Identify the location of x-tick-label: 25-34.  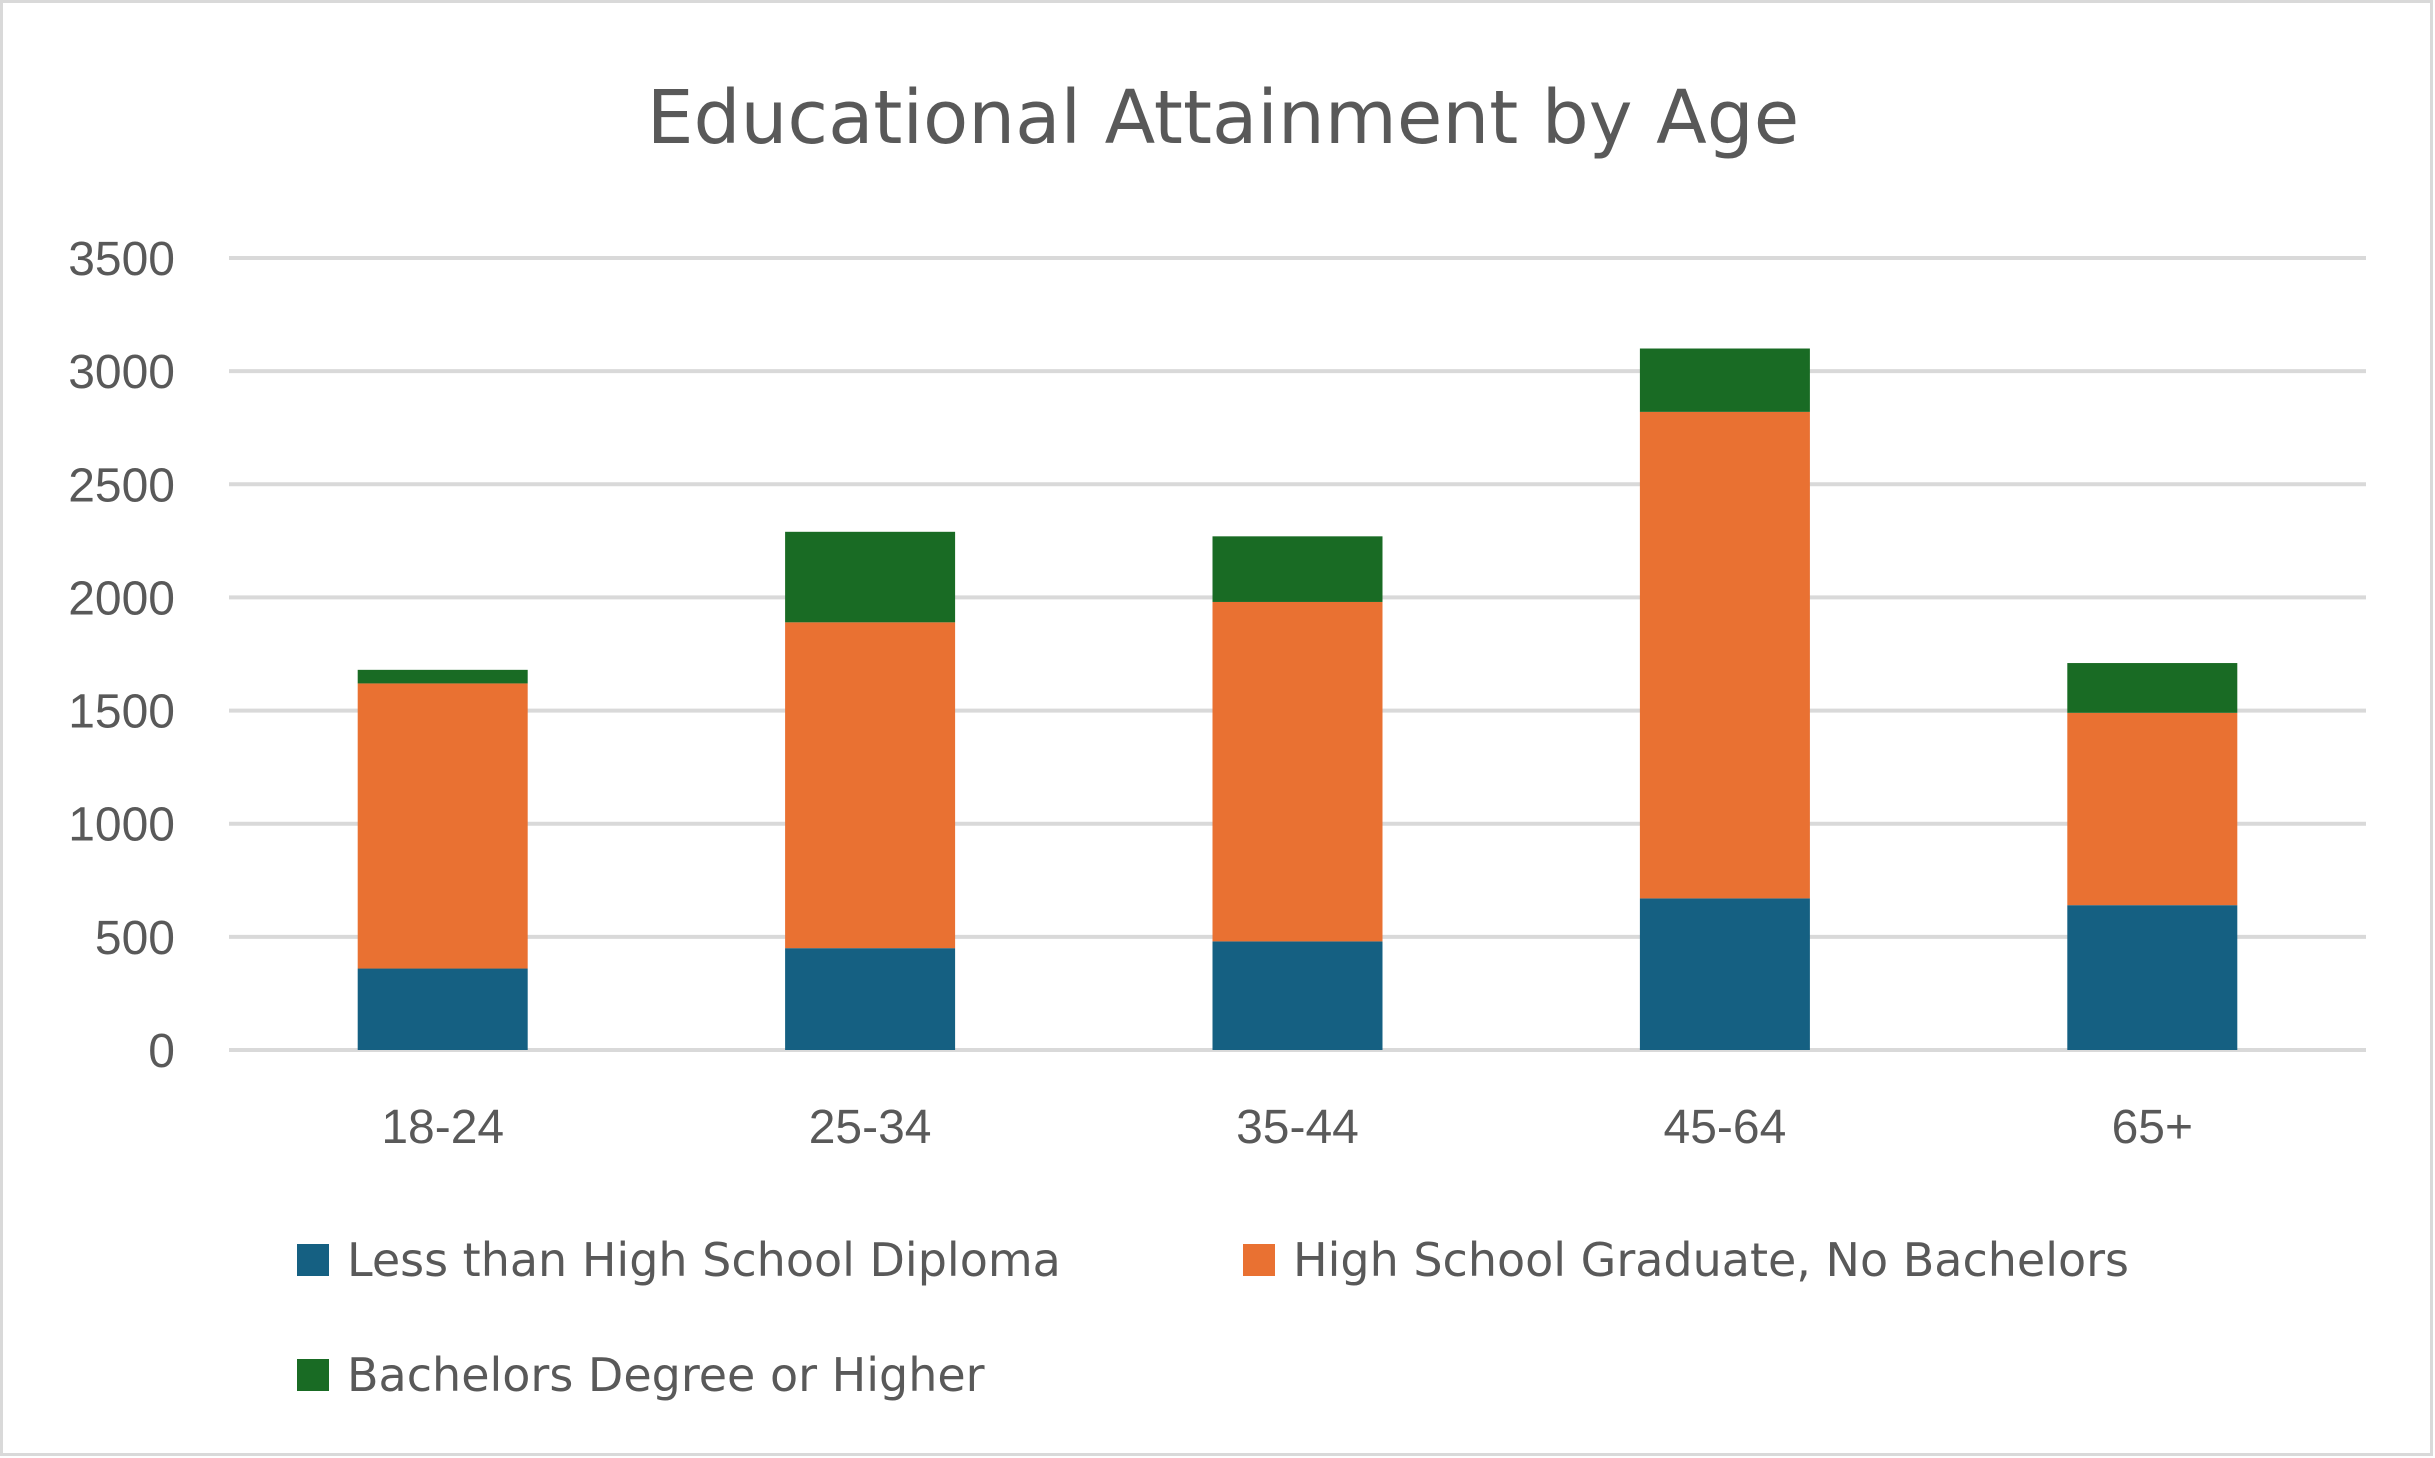
(870, 1127).